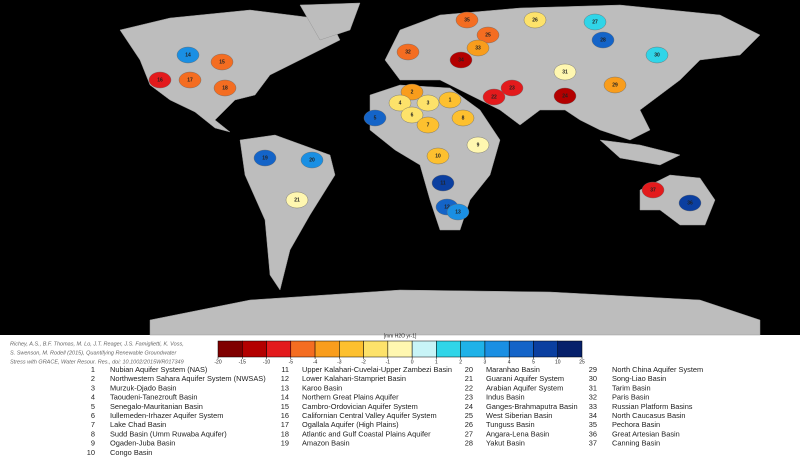 The width and height of the screenshot is (800, 467). I want to click on legend-number: 32, so click(593, 397).